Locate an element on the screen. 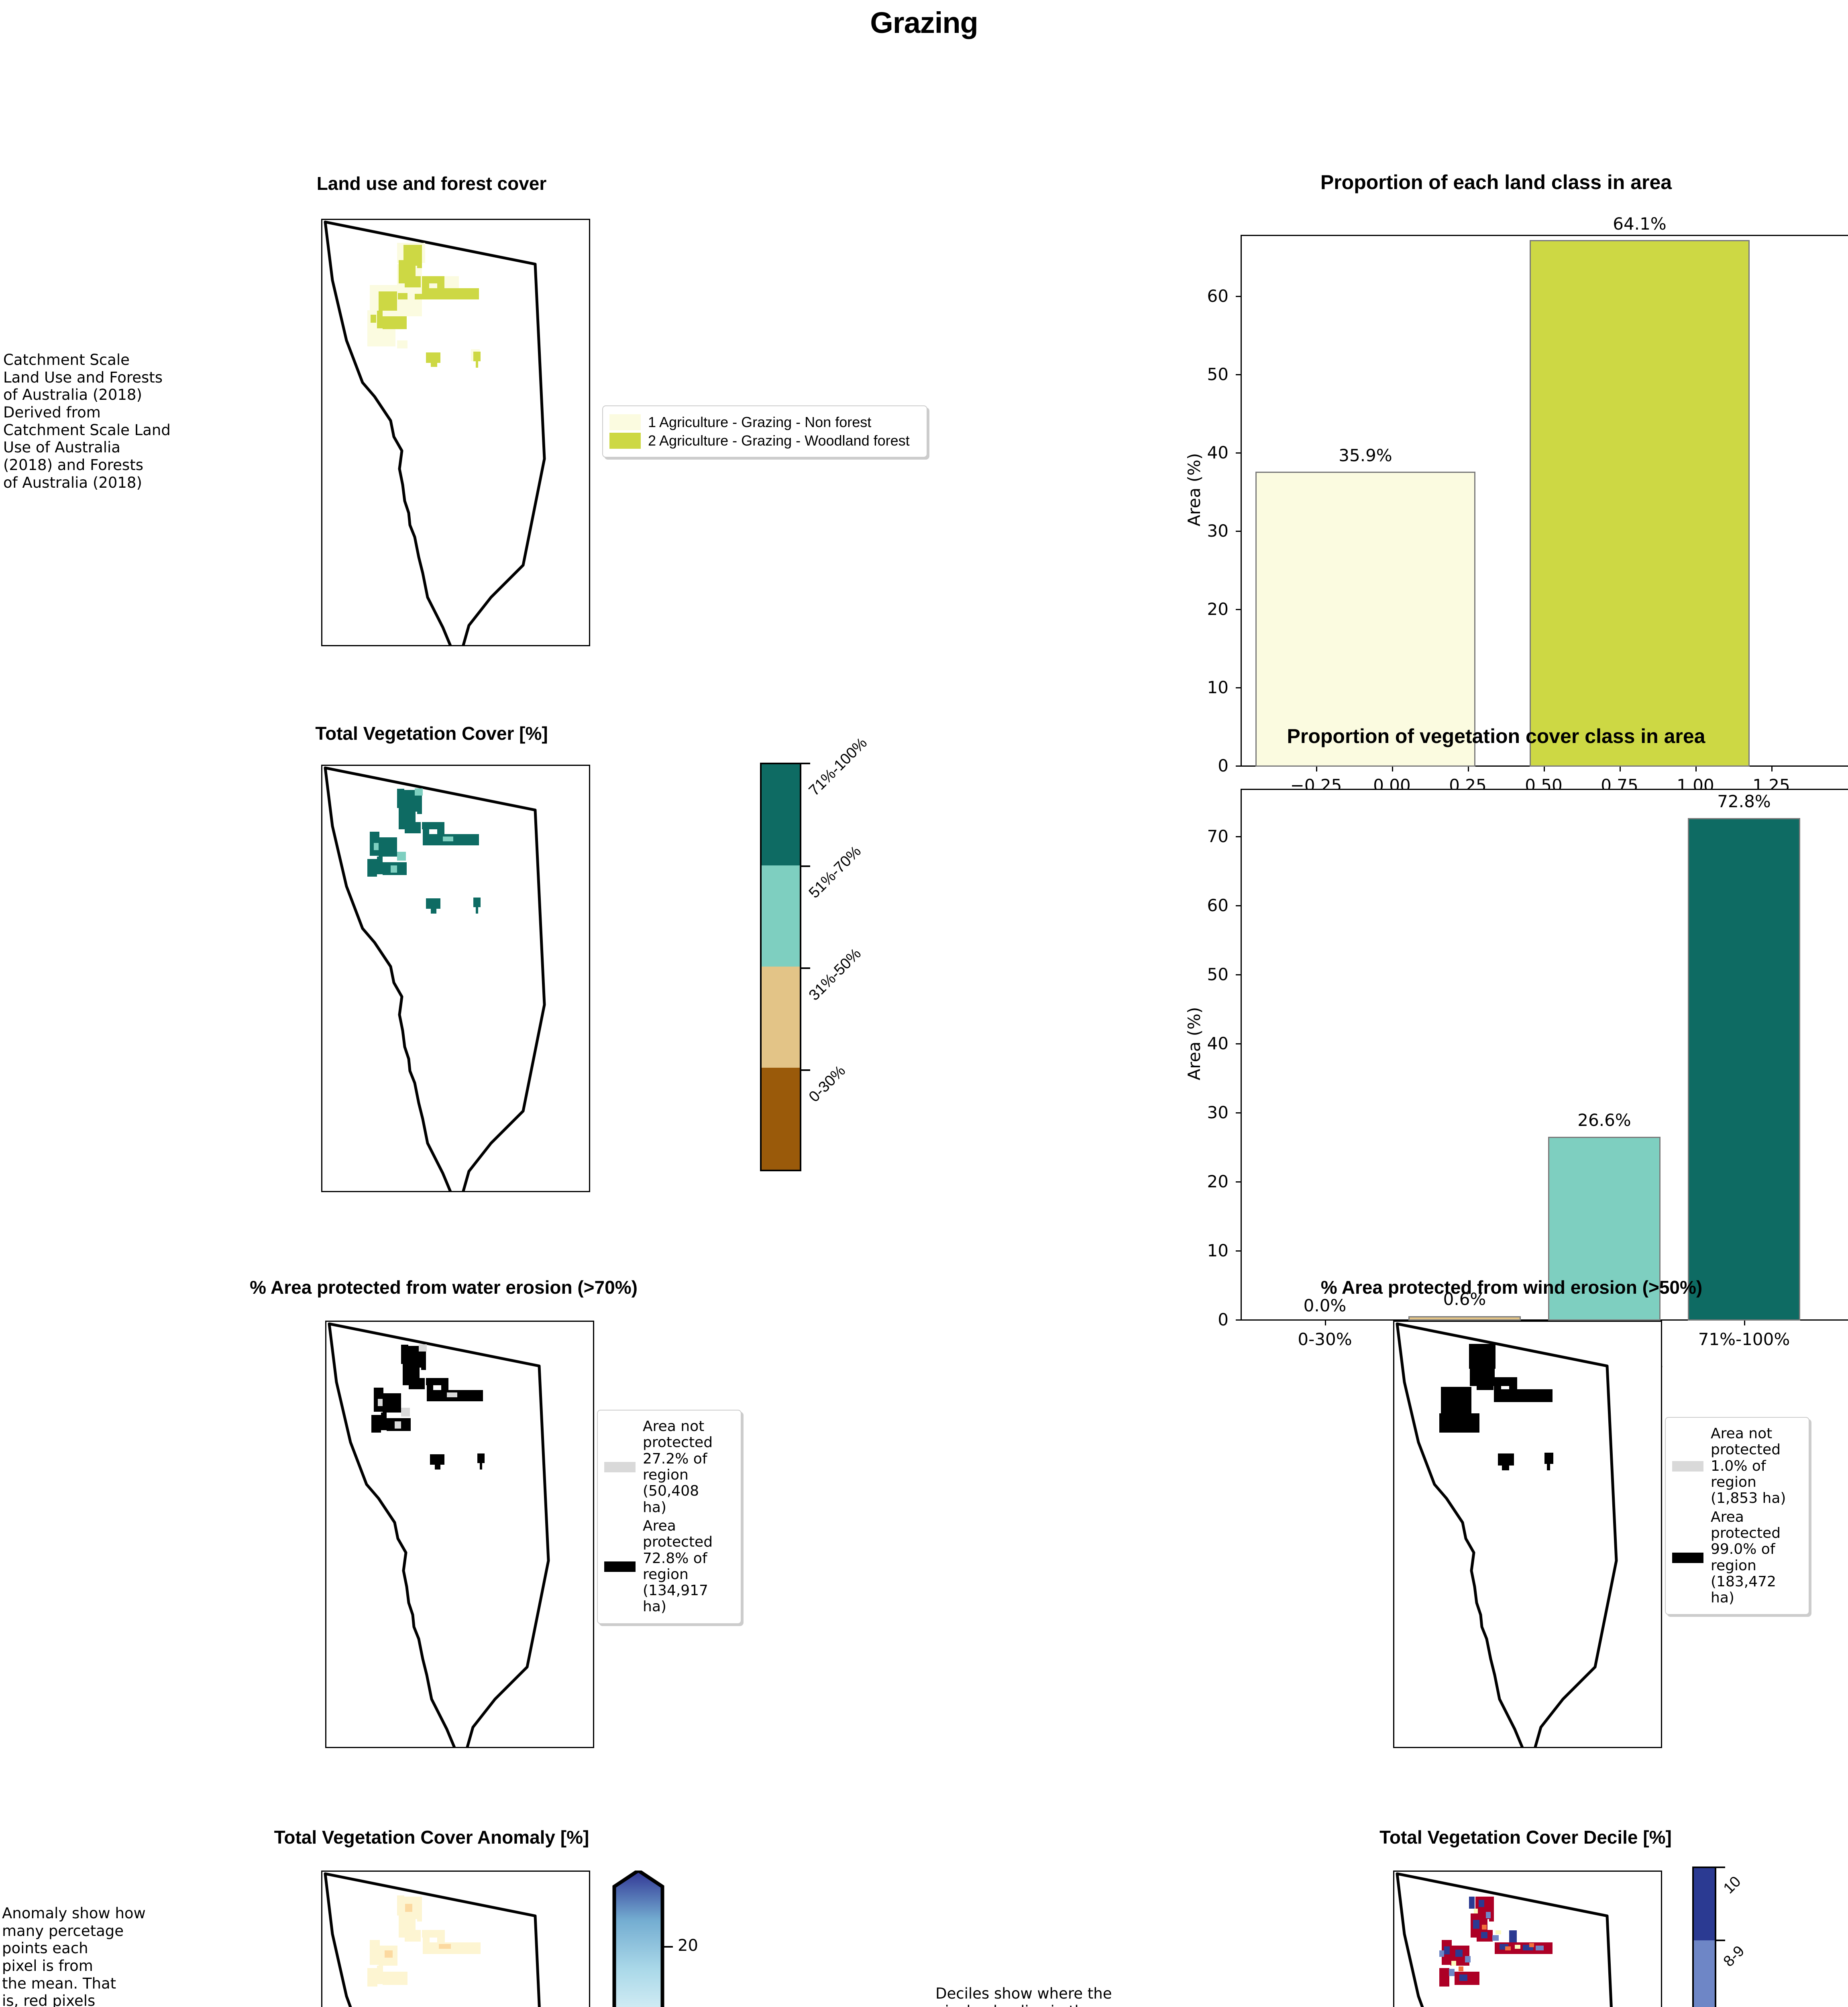  decile-pixels is located at coordinates (1496, 1942).